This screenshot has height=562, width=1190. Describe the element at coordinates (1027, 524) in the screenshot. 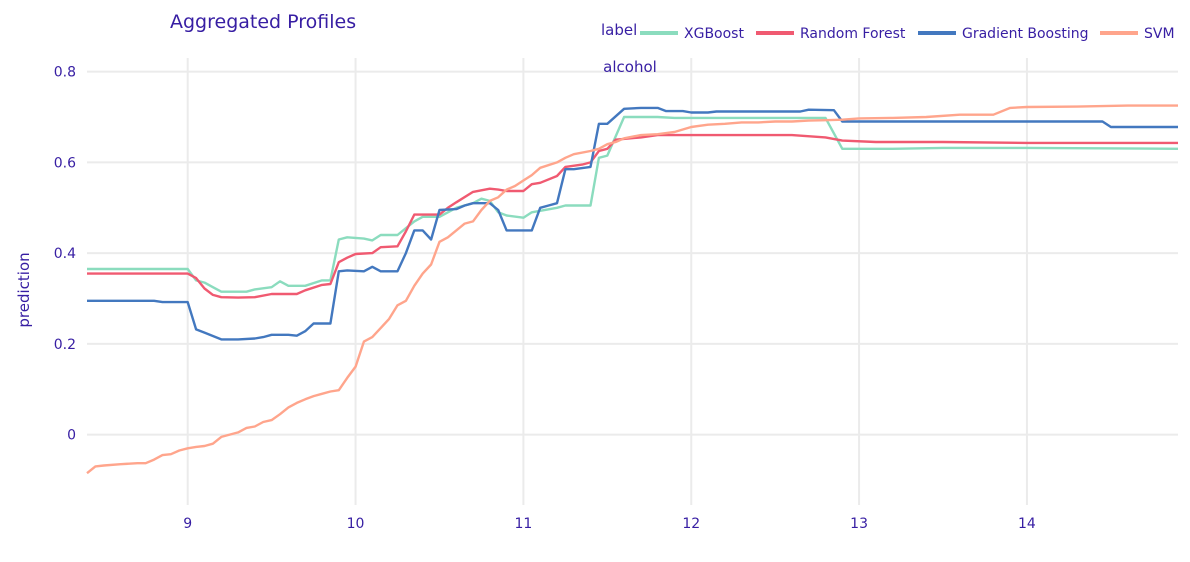

I see `x-tick-label: 14` at that location.